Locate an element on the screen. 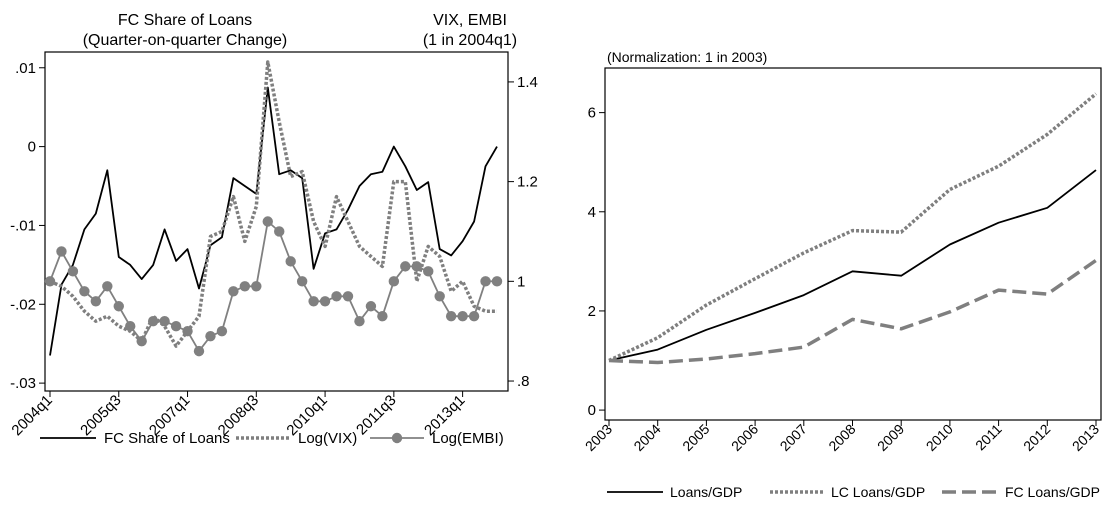 The width and height of the screenshot is (1105, 510). right-axis-title-line2: (1 in 2004q1) is located at coordinates (470, 40).